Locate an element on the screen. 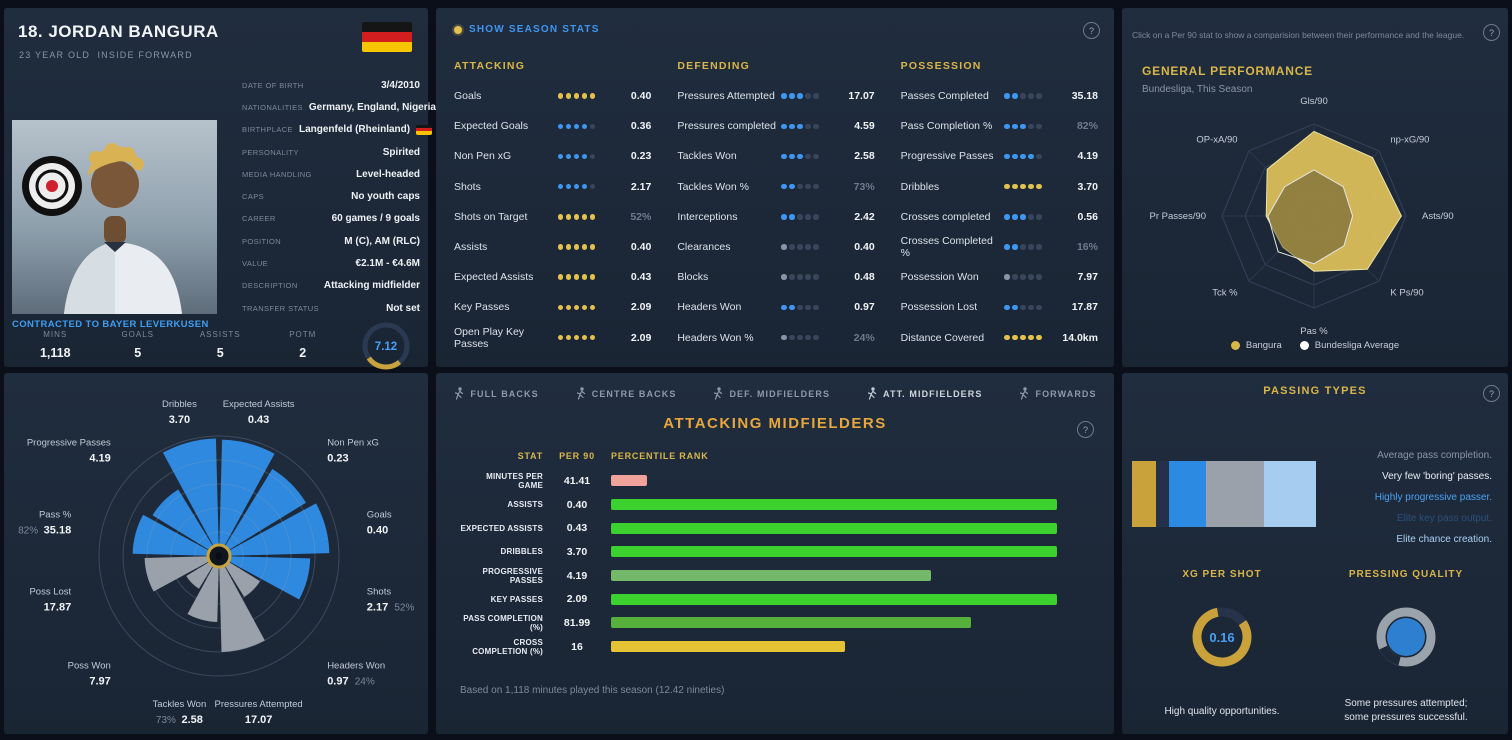 The height and width of the screenshot is (740, 1512). stat-row-dribbles: Dribbles 3.70 is located at coordinates (999, 187).